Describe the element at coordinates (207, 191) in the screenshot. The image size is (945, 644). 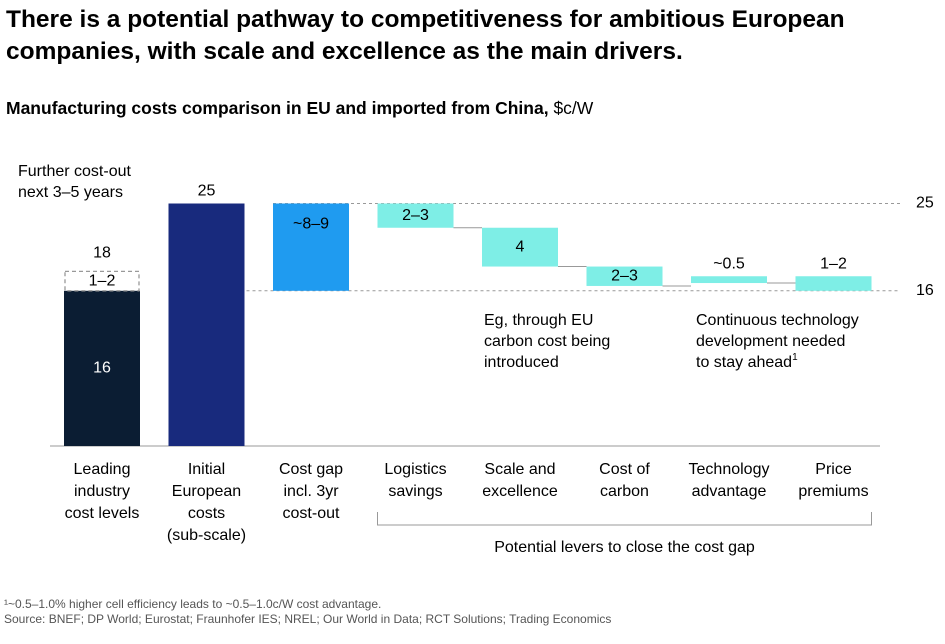
I see `bar-value-label: 25` at that location.